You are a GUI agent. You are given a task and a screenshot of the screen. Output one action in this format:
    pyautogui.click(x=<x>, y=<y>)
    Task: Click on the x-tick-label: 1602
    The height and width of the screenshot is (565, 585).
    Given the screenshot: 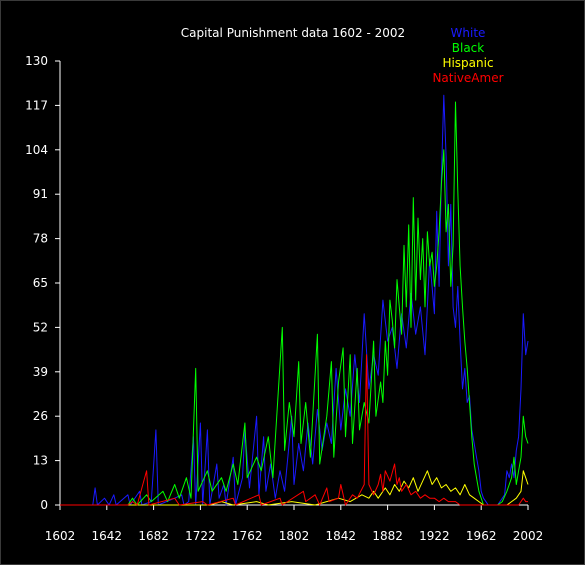 What is the action you would take?
    pyautogui.click(x=60, y=536)
    